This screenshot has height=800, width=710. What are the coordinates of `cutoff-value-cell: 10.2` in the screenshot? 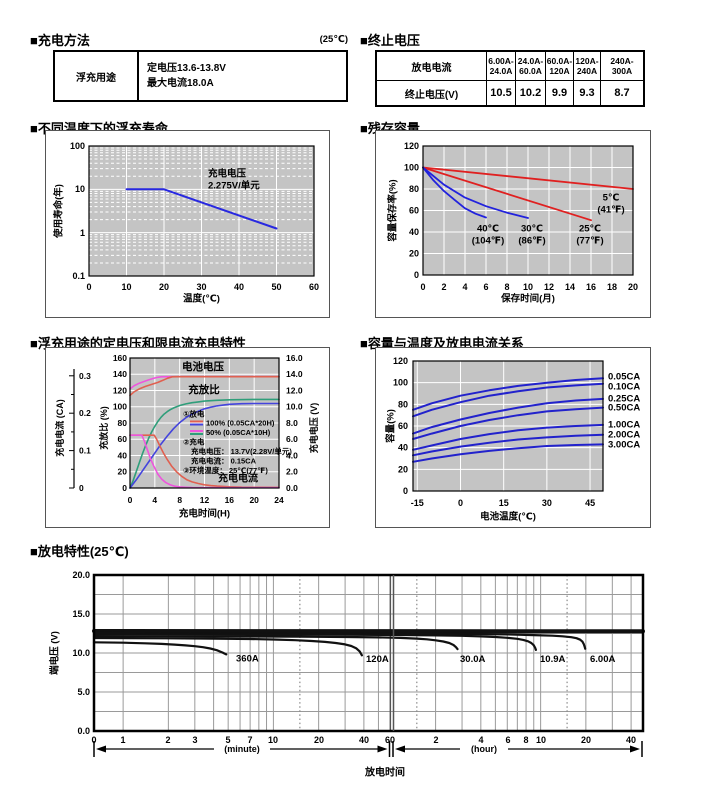 It's located at (530, 93).